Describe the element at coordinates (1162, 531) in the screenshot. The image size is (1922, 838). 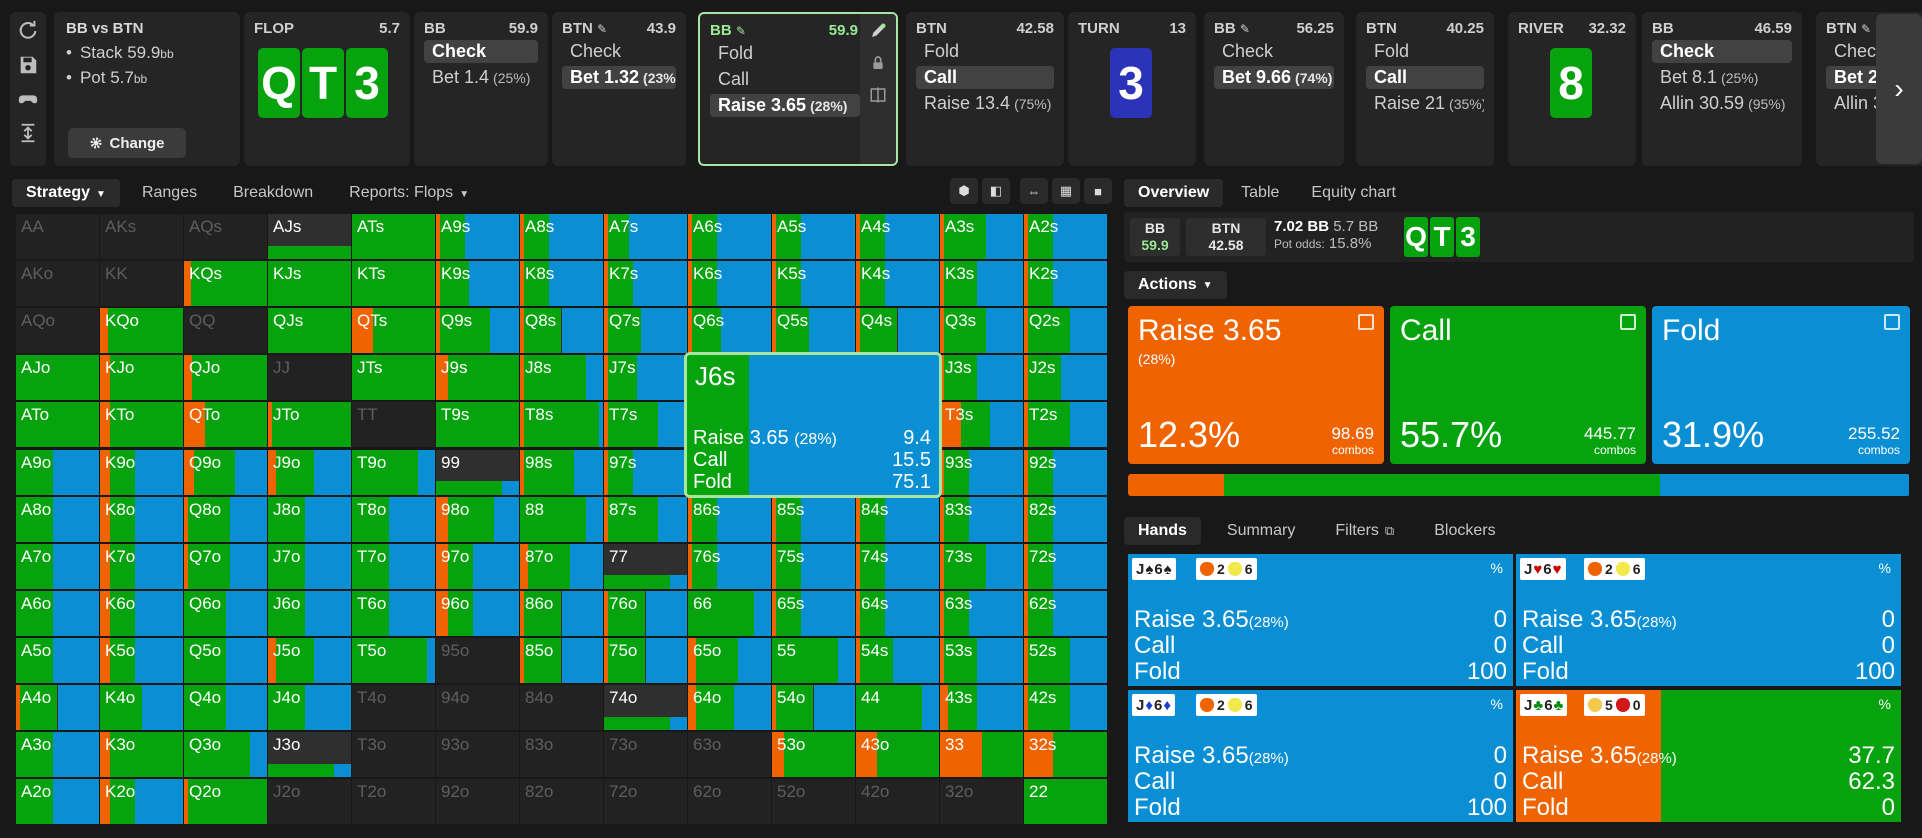
I see `tab-hands: Hands` at that location.